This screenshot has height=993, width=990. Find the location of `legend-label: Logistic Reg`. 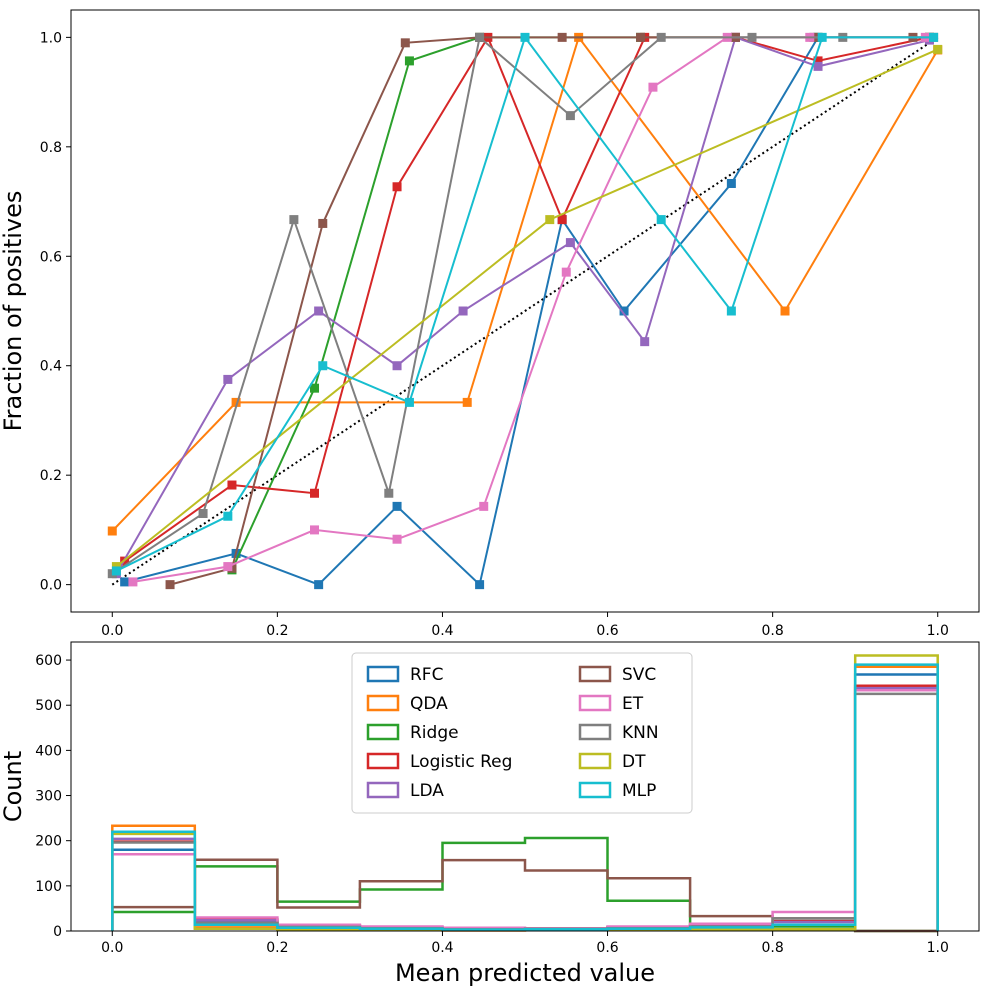

legend-label: Logistic Reg is located at coordinates (461, 762).